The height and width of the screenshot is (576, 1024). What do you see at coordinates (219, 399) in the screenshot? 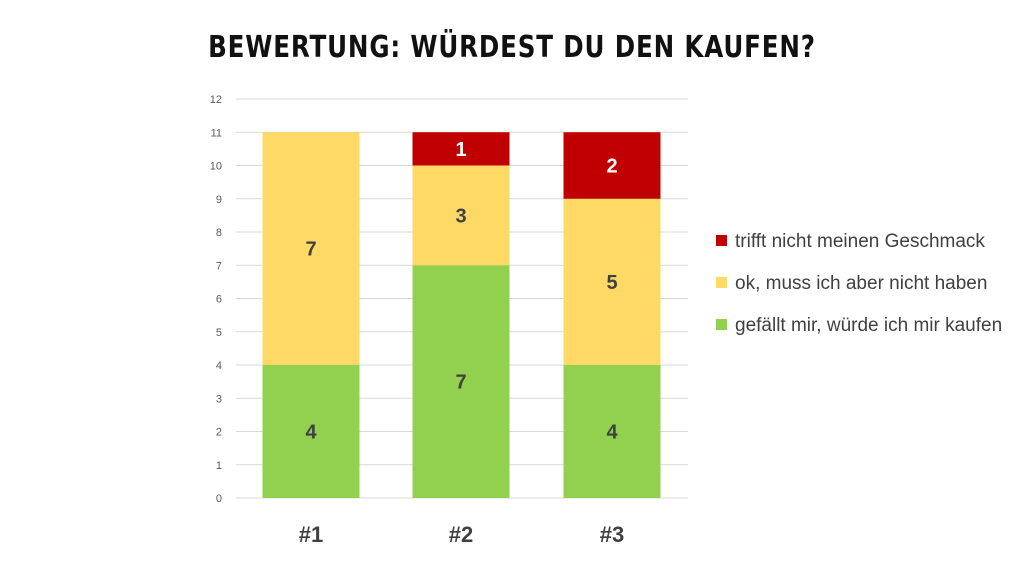
I see `y-tick-label: 3` at bounding box center [219, 399].